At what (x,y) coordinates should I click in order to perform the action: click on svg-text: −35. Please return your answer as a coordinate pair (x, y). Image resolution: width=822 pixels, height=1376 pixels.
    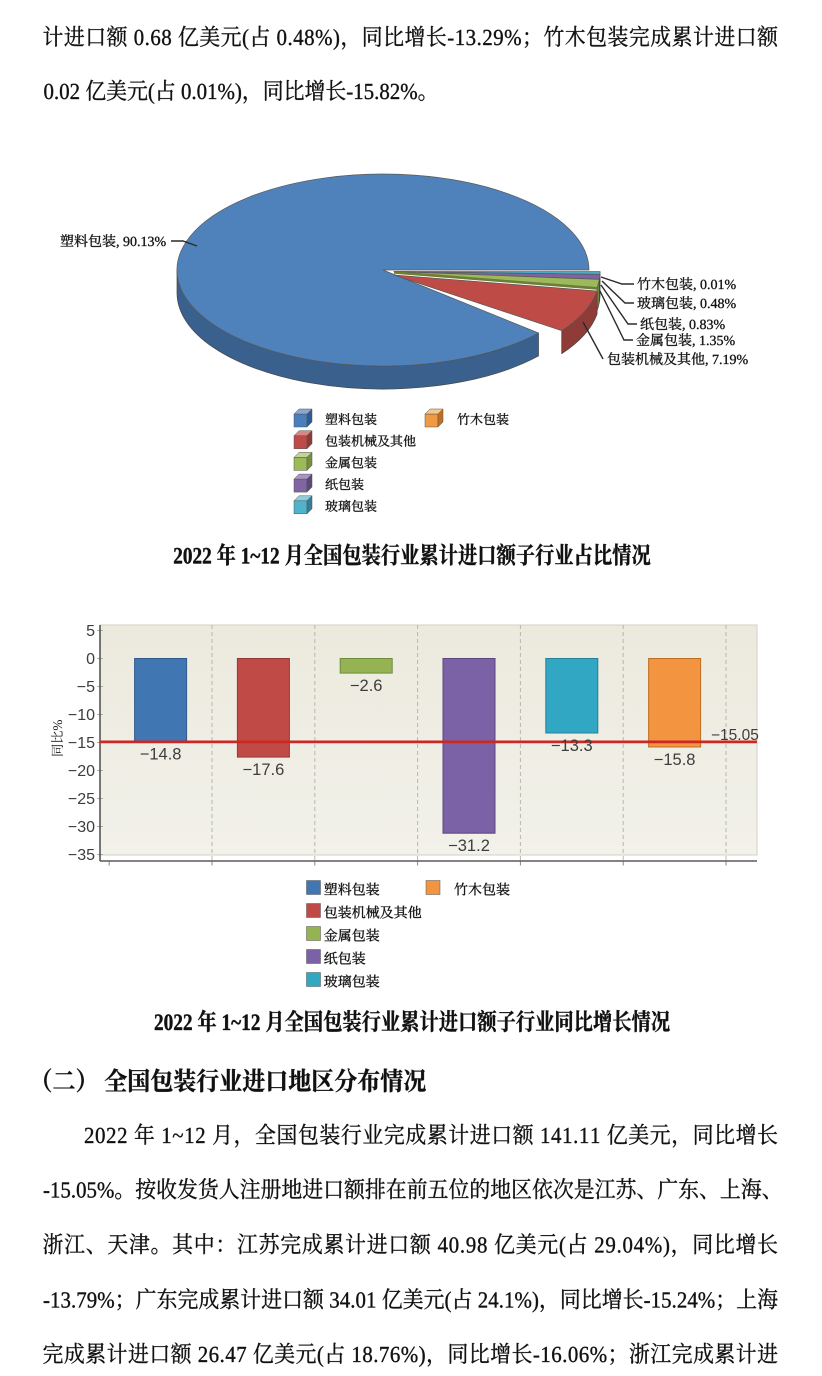
    Looking at the image, I should click on (81, 855).